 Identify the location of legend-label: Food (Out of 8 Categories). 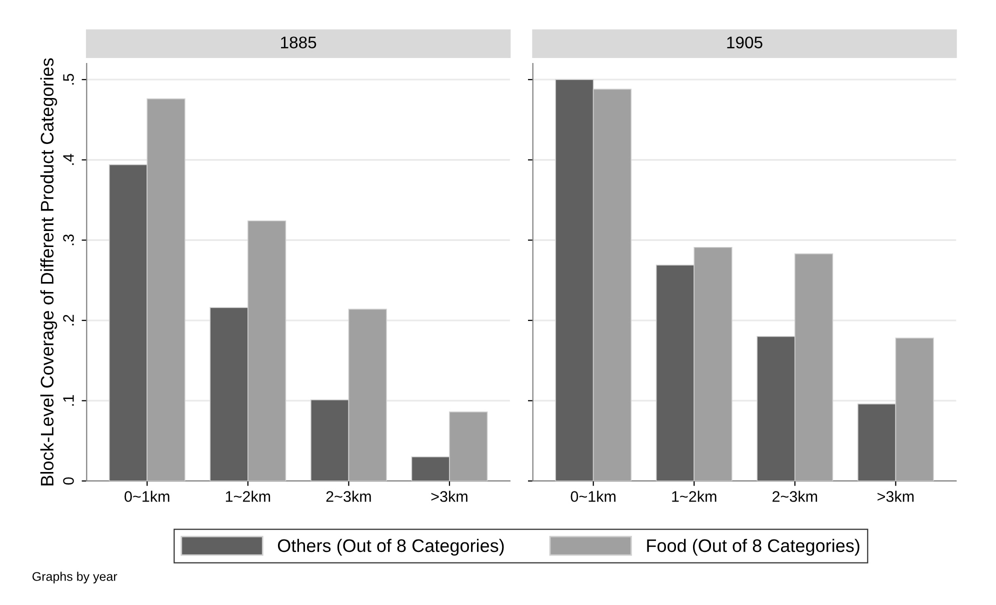
(753, 547).